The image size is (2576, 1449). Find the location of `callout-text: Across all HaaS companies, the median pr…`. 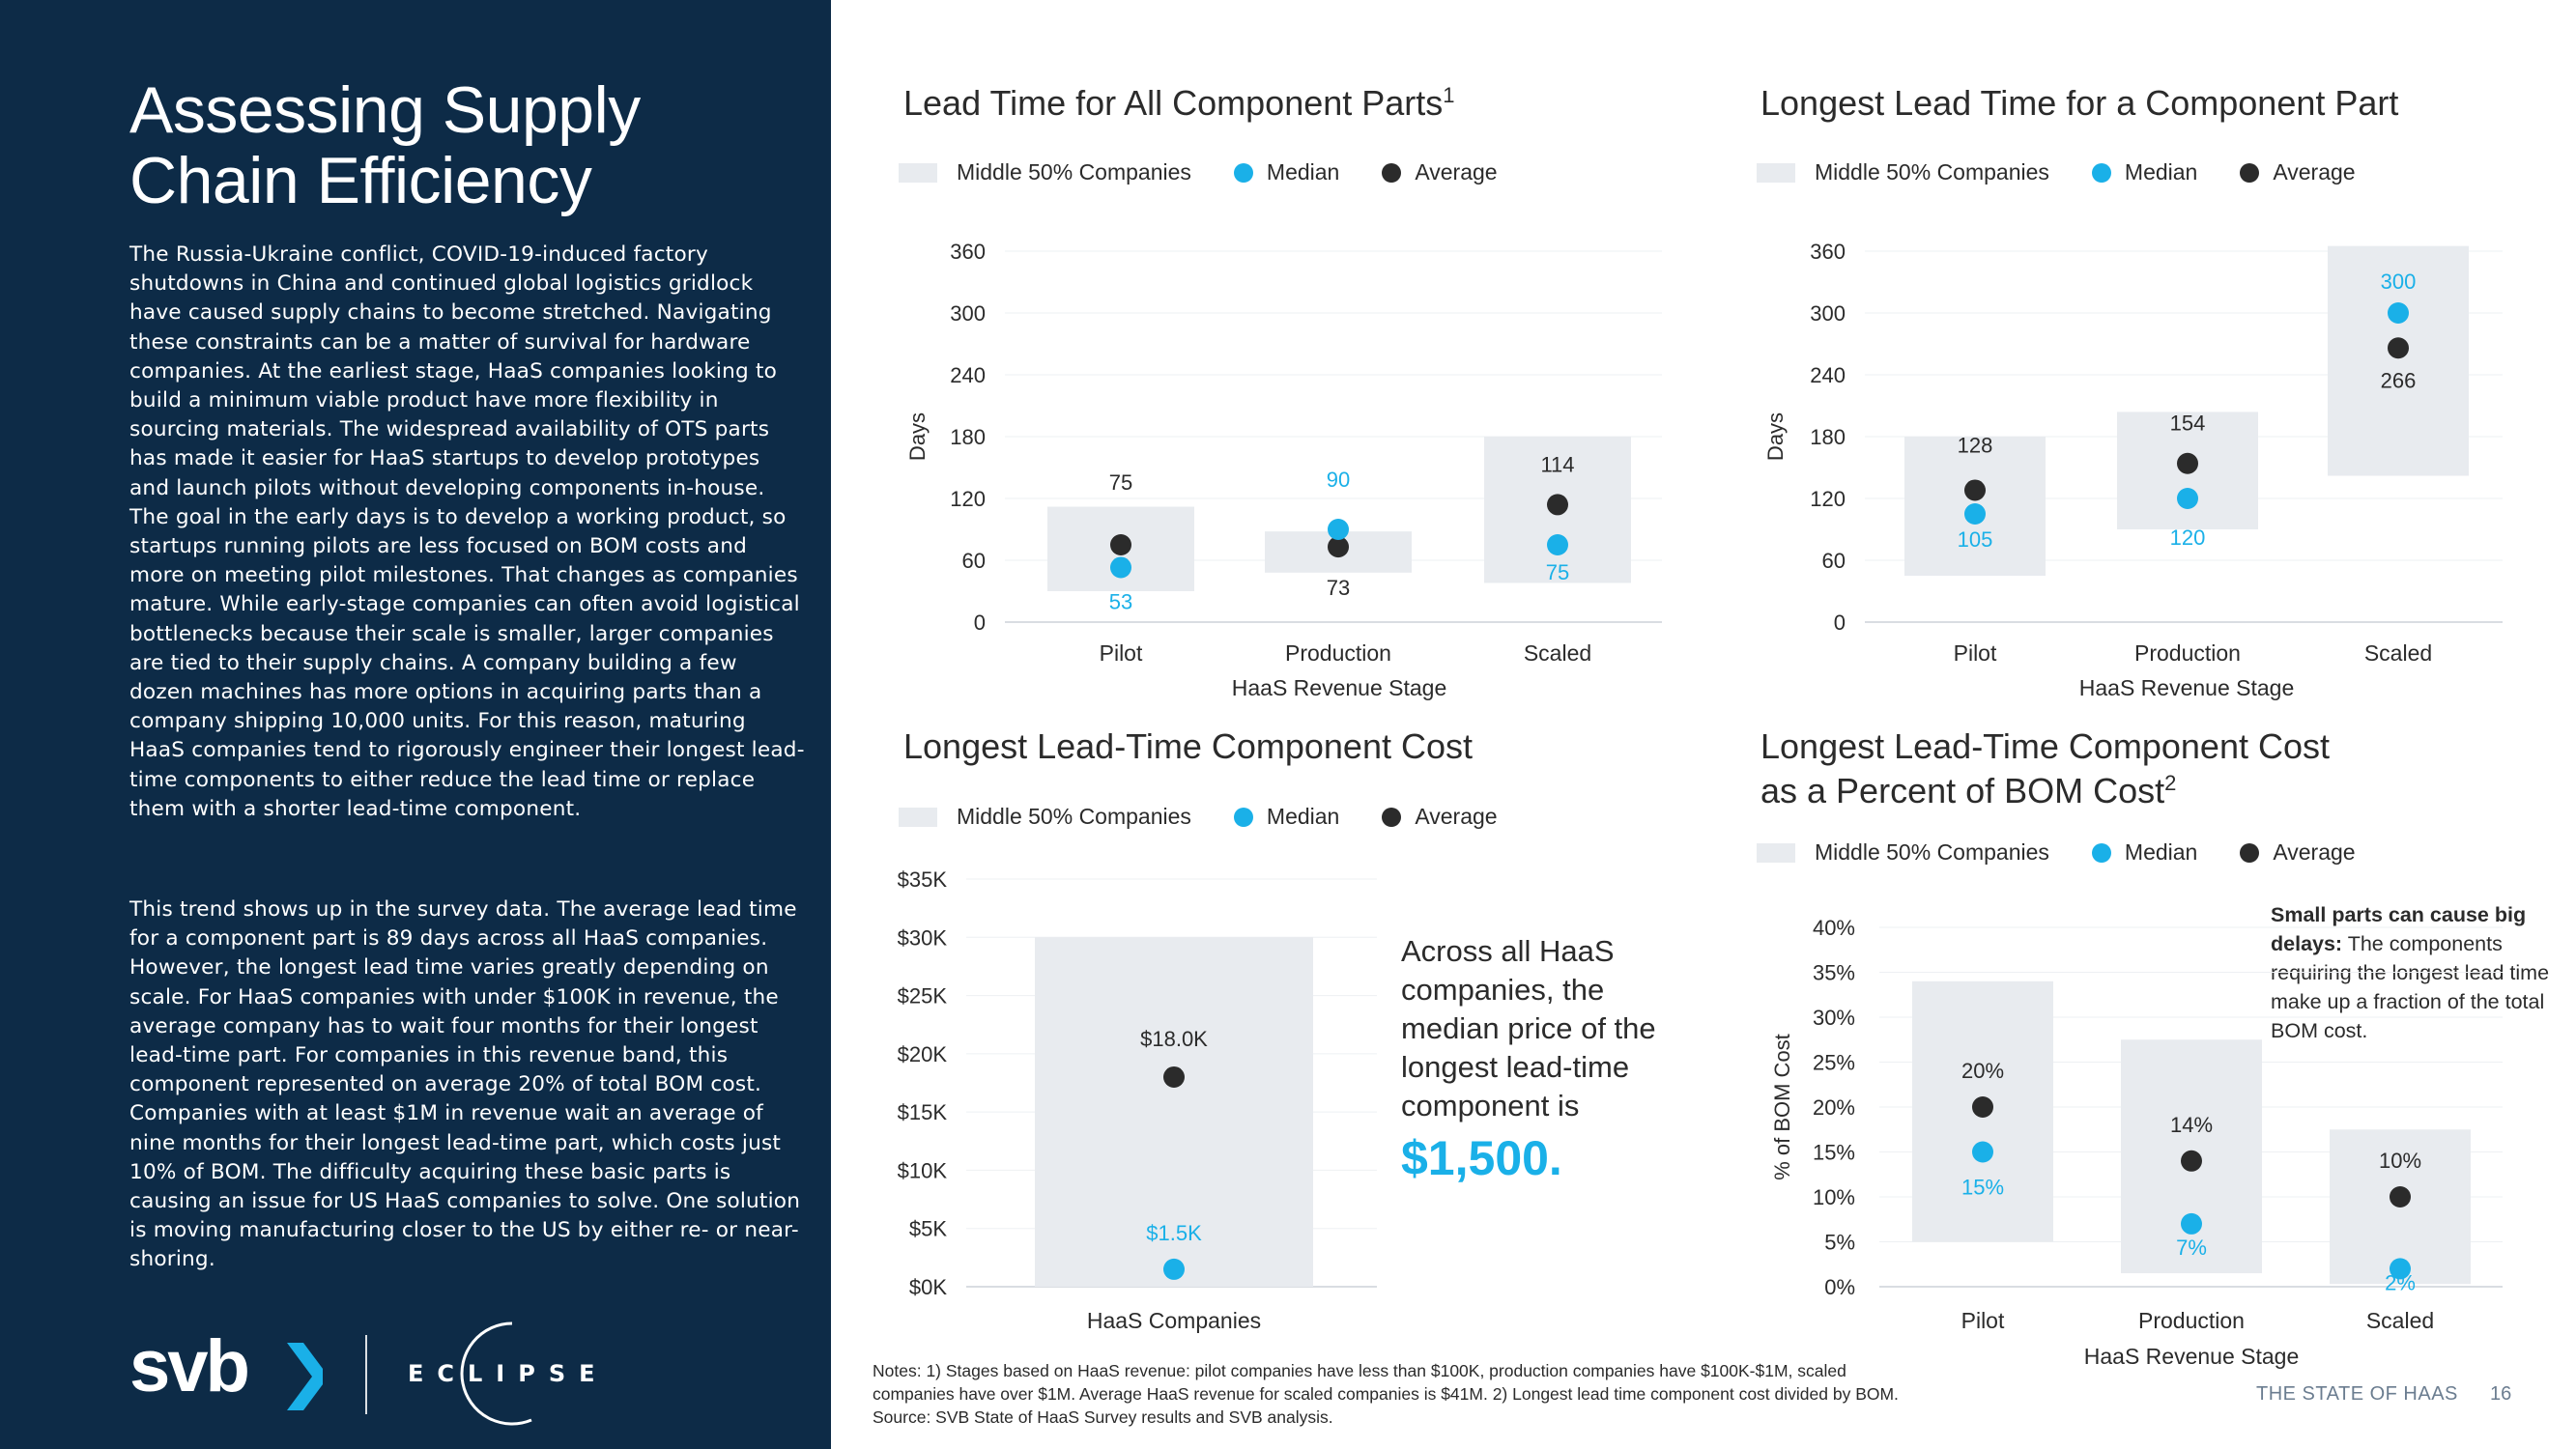

callout-text: Across all HaaS companies, the median pr… is located at coordinates (1529, 1028).